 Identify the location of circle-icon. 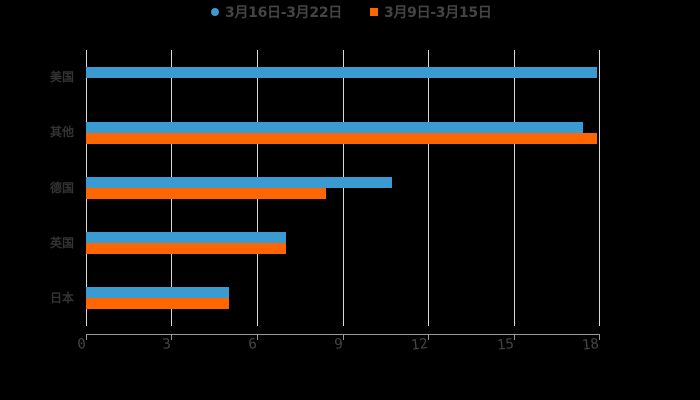
(215, 12).